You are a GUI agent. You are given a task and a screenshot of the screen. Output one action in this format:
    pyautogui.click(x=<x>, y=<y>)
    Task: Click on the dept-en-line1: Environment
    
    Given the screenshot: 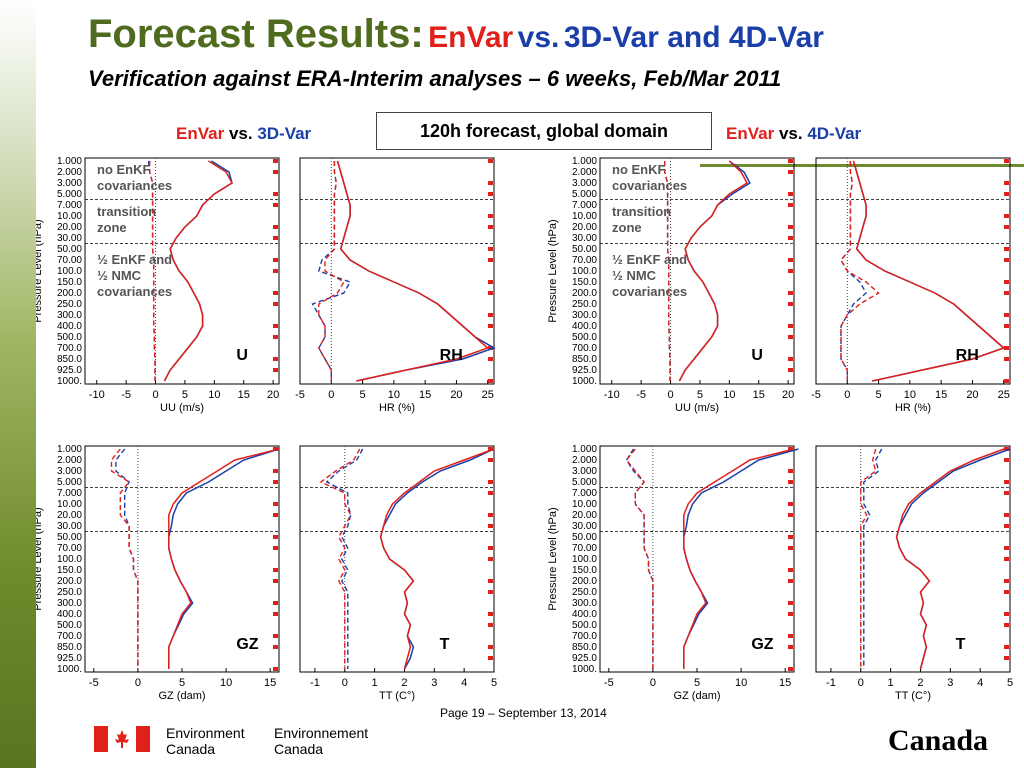 What is the action you would take?
    pyautogui.click(x=205, y=733)
    